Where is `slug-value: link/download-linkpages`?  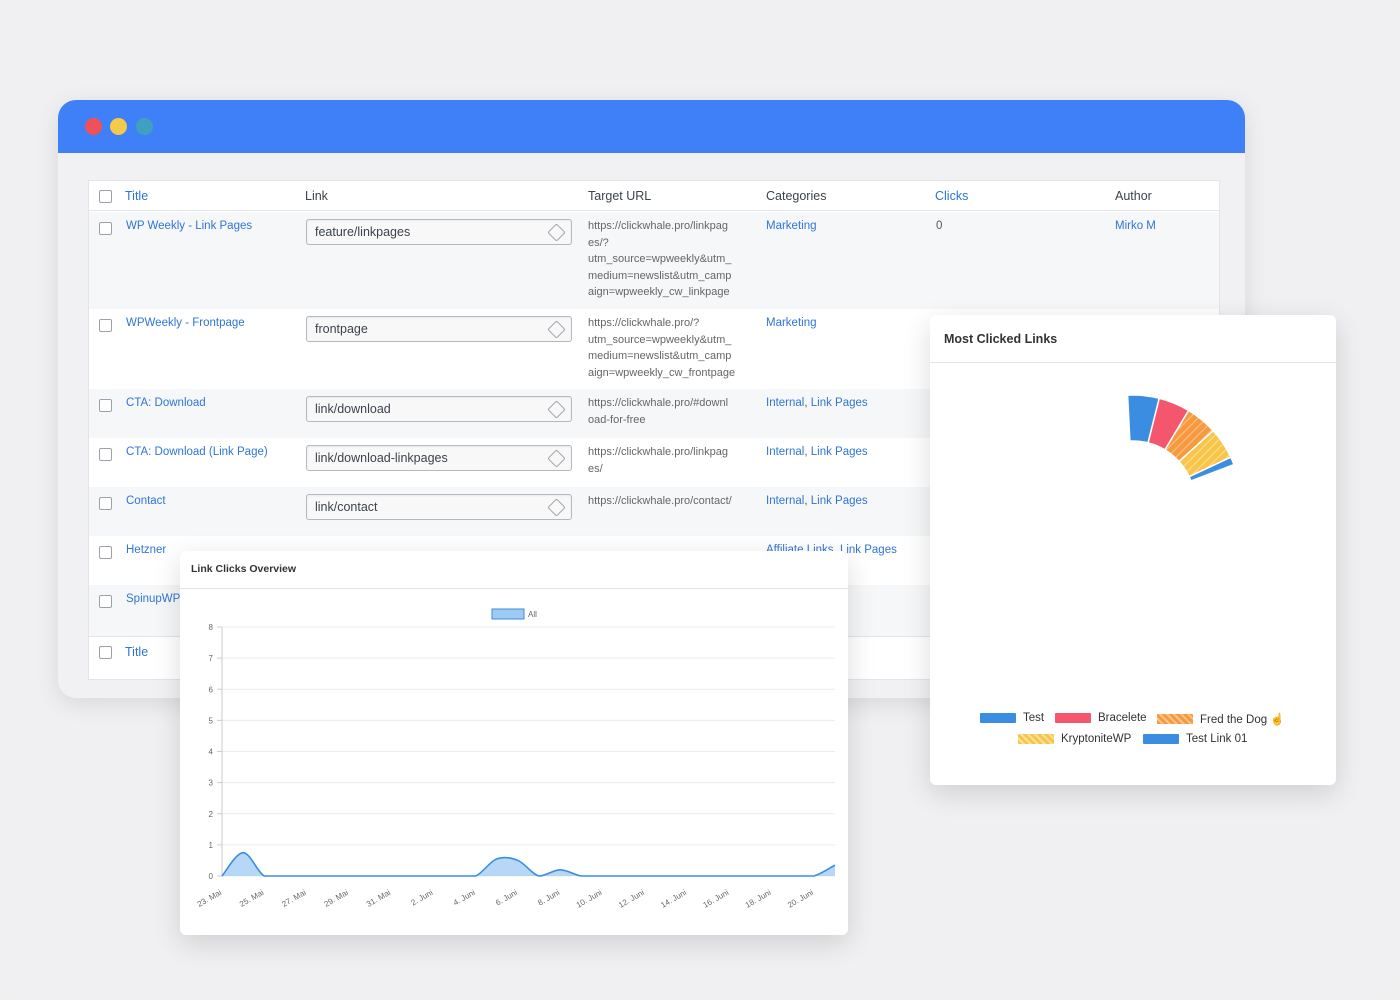
slug-value: link/download-linkpages is located at coordinates (381, 458).